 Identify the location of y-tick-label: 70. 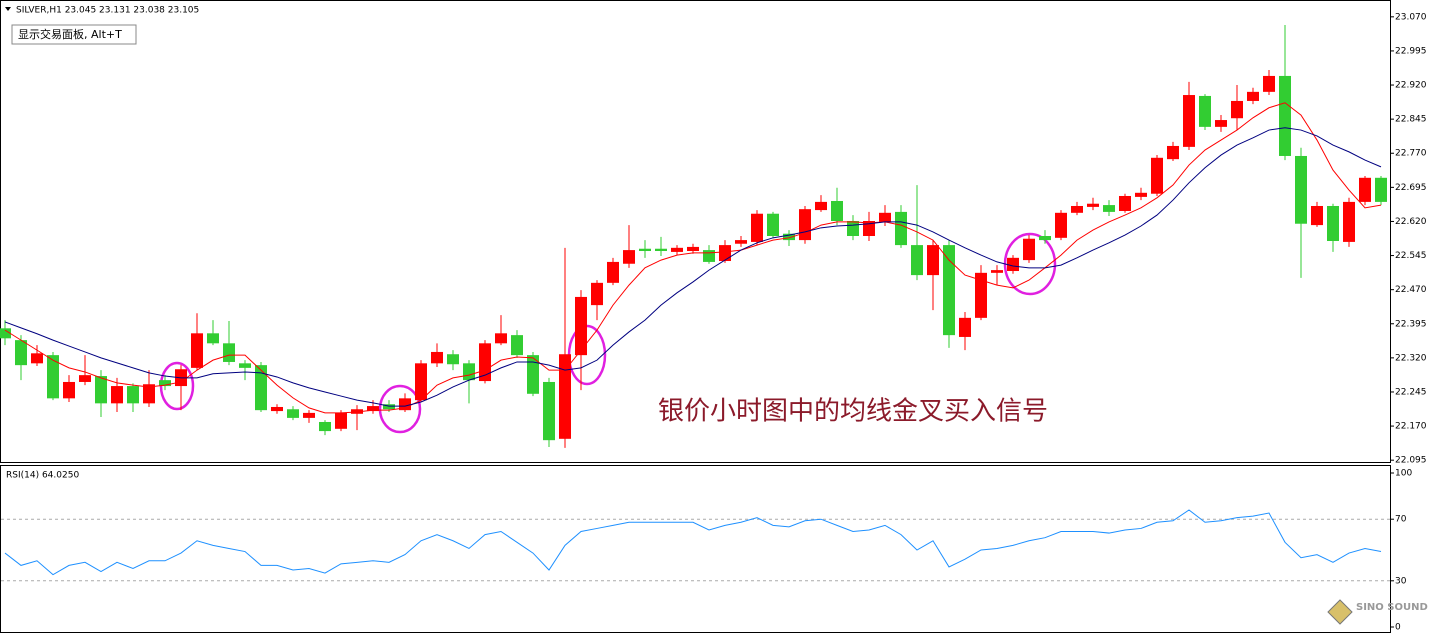
(1401, 520).